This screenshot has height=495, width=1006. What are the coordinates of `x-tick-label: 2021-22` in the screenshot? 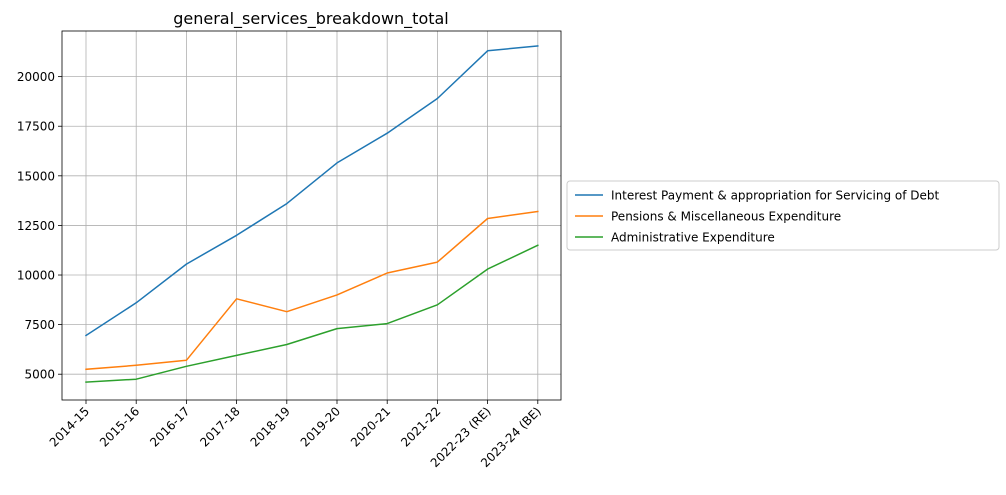 It's located at (420, 426).